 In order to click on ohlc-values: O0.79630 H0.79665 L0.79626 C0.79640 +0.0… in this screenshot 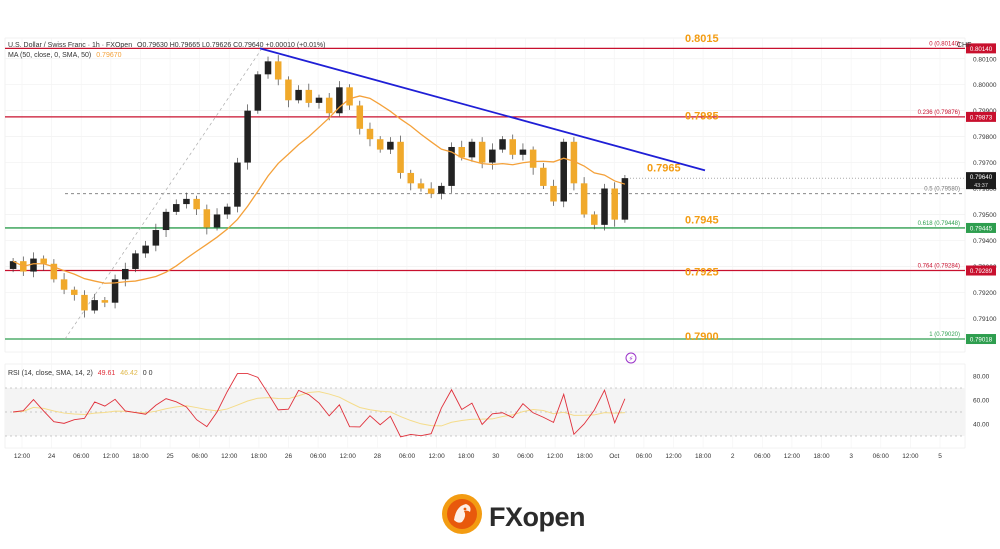, I will do `click(231, 45)`.